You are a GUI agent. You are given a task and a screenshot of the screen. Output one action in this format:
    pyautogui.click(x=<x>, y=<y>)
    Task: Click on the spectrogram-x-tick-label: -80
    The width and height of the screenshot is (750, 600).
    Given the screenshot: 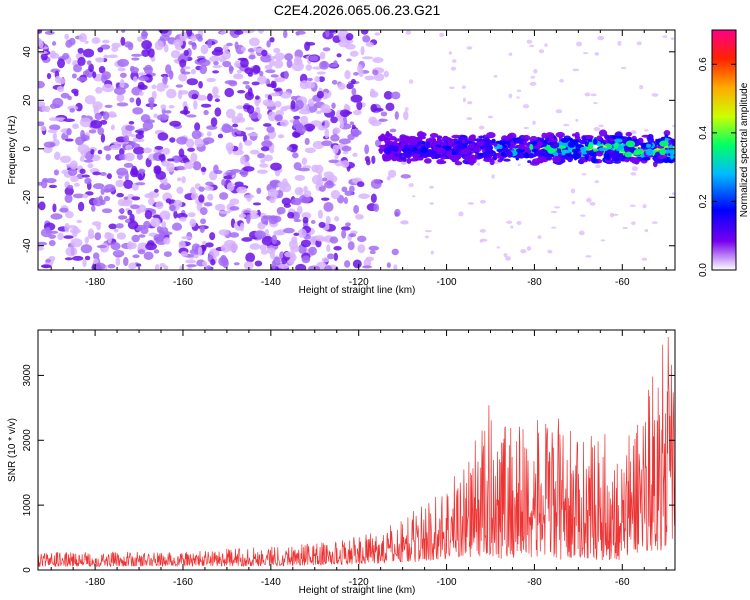 What is the action you would take?
    pyautogui.click(x=534, y=282)
    